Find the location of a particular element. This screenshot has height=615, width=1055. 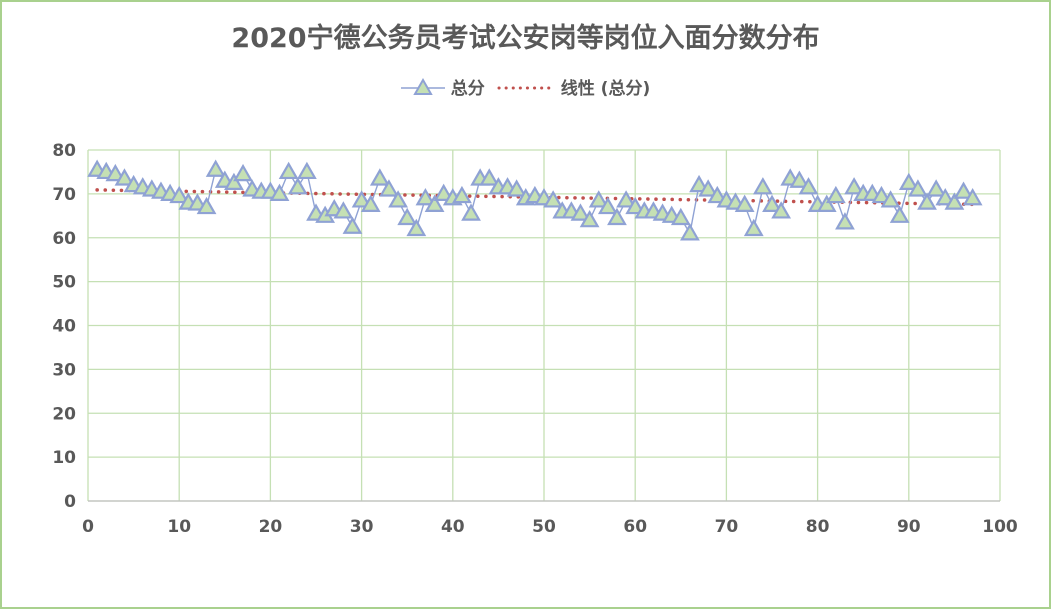

y-tick: 30 is located at coordinates (64, 370).